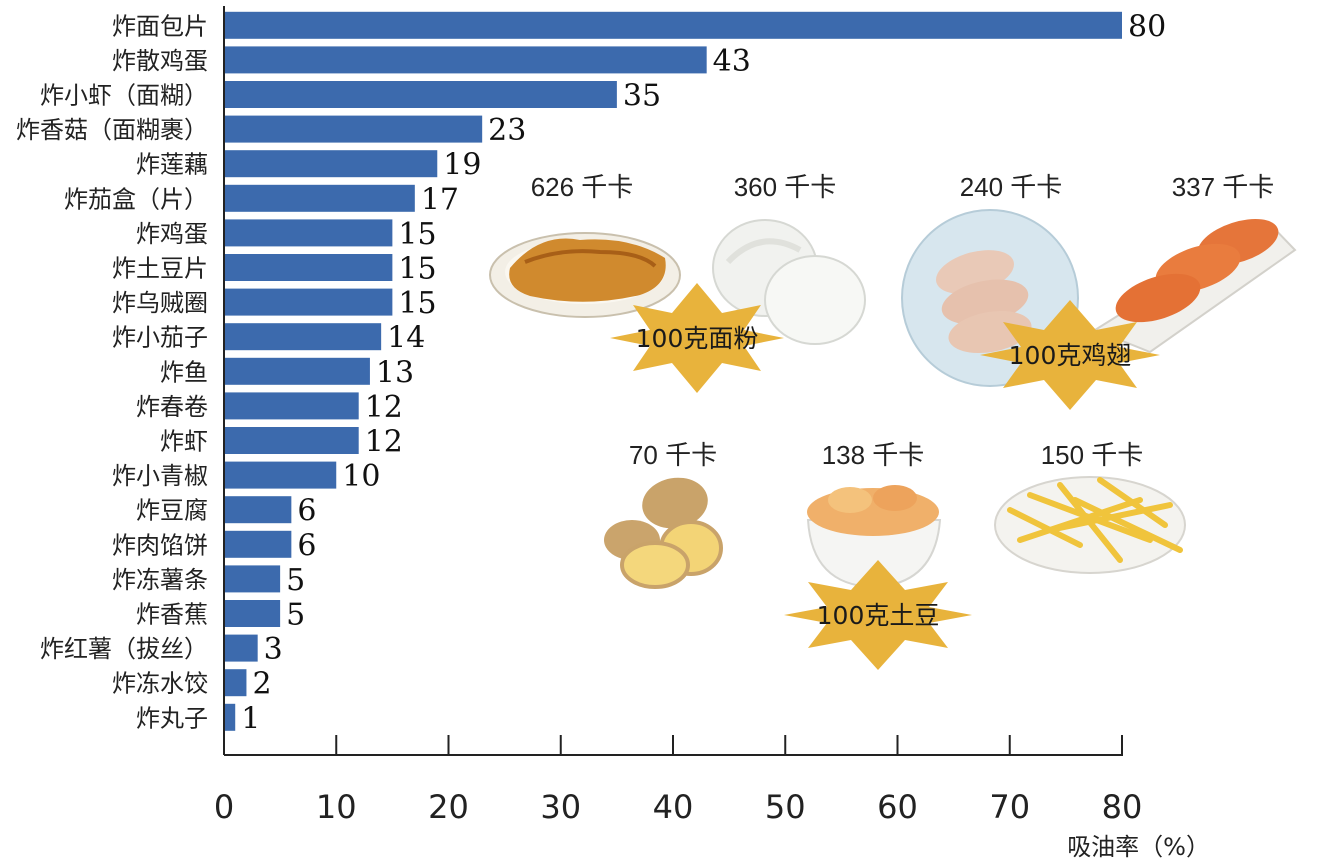  I want to click on star-badge-flour: 100克面粉, so click(697, 338).